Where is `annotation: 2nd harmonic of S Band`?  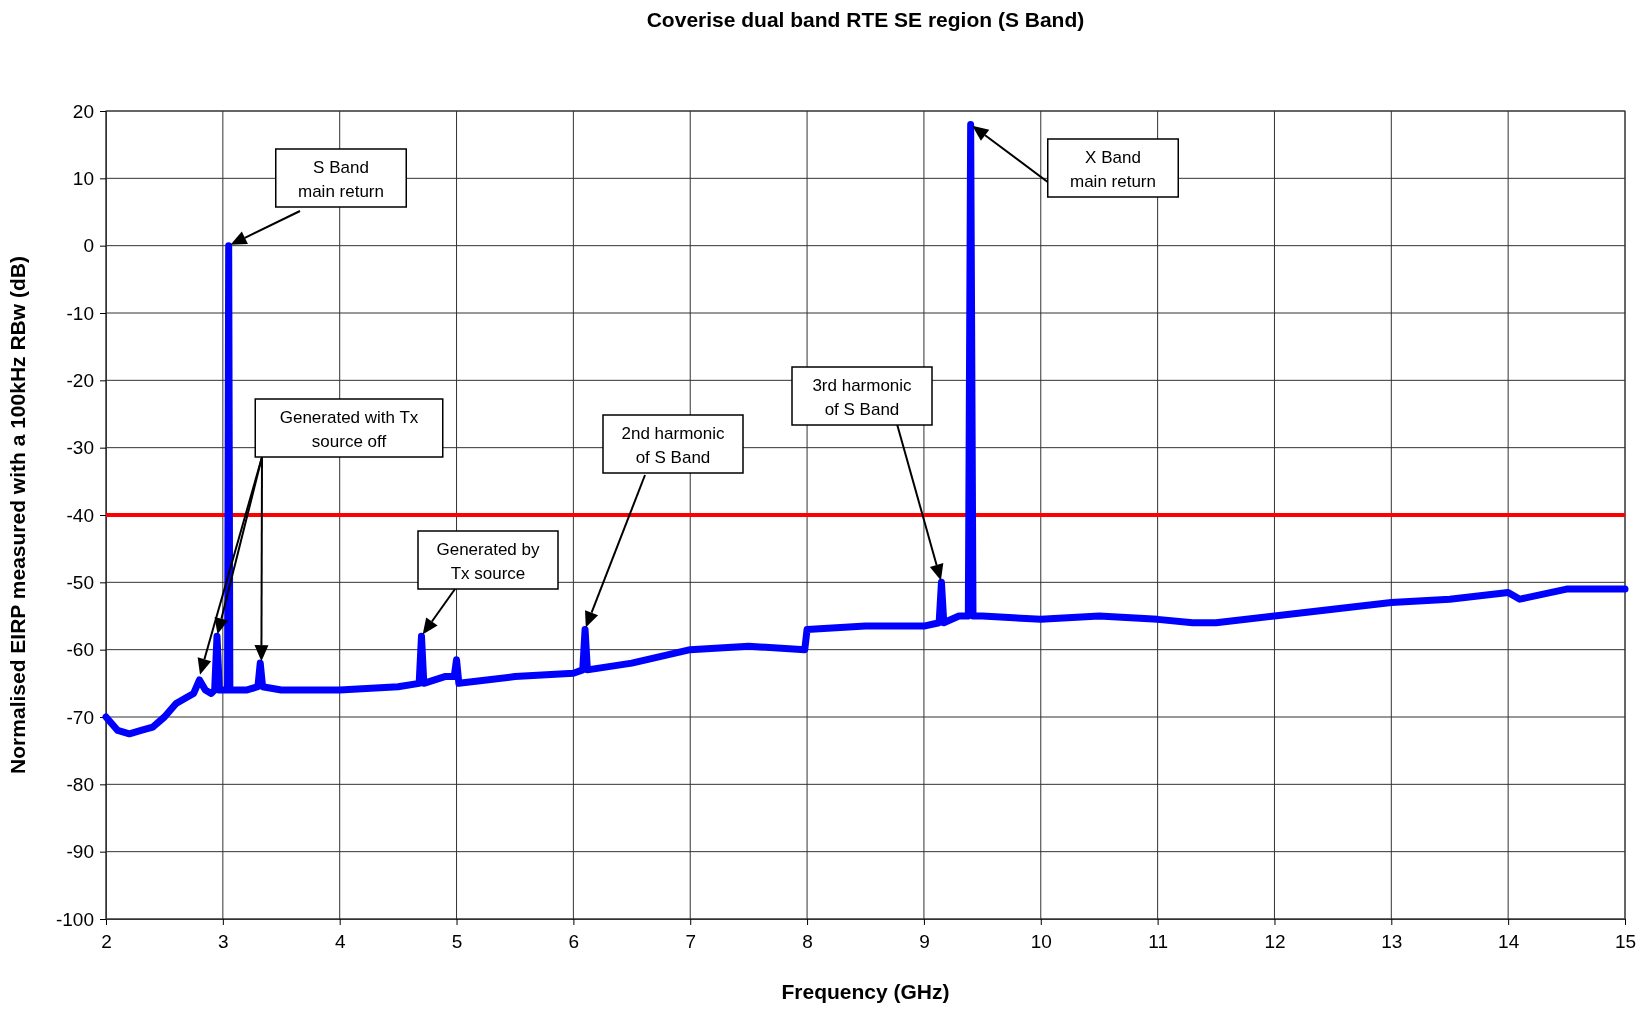
annotation: 2nd harmonic of S Band is located at coordinates (673, 445).